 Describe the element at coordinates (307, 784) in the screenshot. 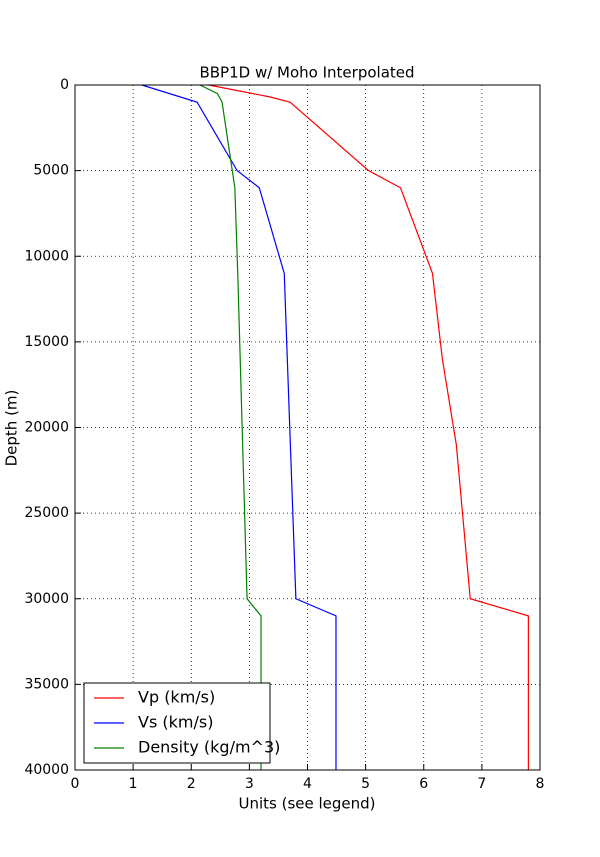

I see `x-tick-label: 4` at that location.